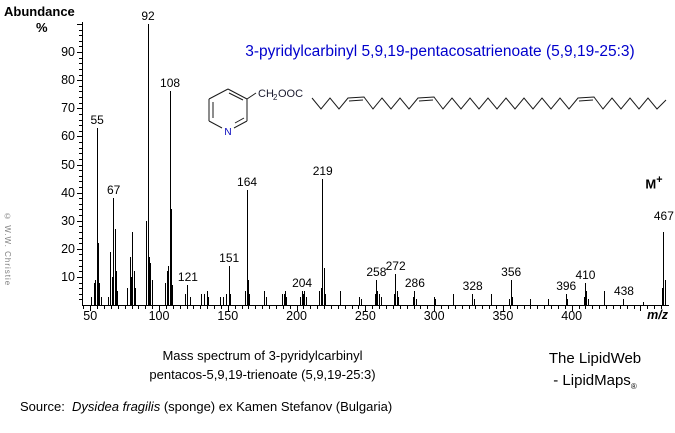  I want to click on x-tick-label: 100, so click(159, 316).